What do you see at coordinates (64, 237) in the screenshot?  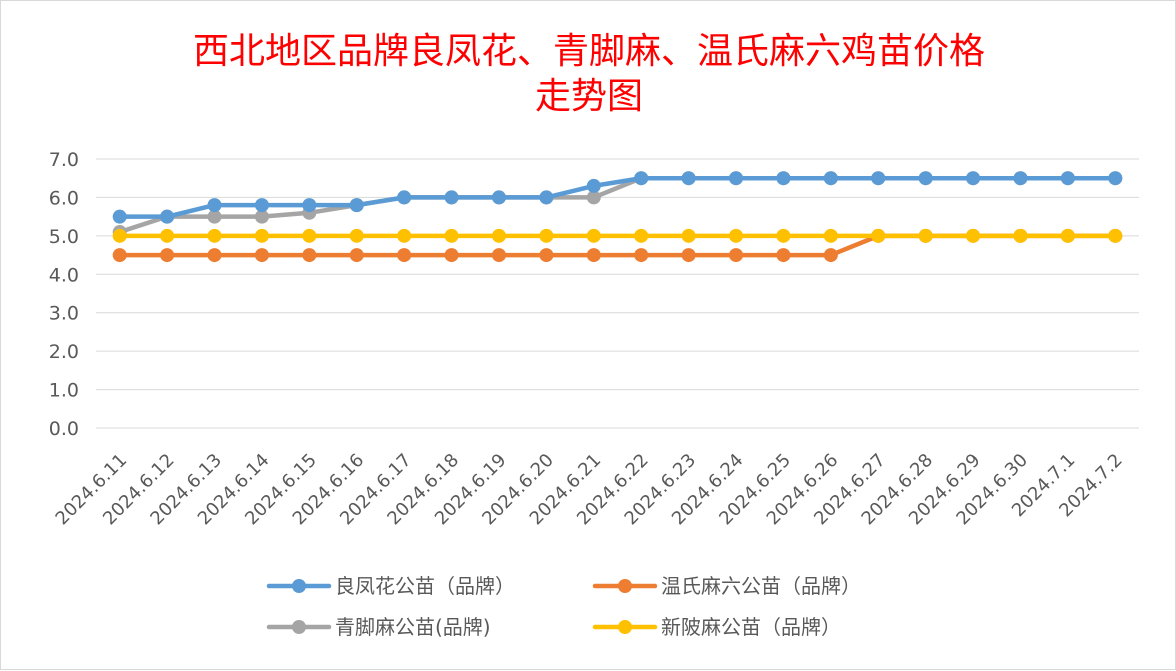 I see `y-tick-label: 5.0` at bounding box center [64, 237].